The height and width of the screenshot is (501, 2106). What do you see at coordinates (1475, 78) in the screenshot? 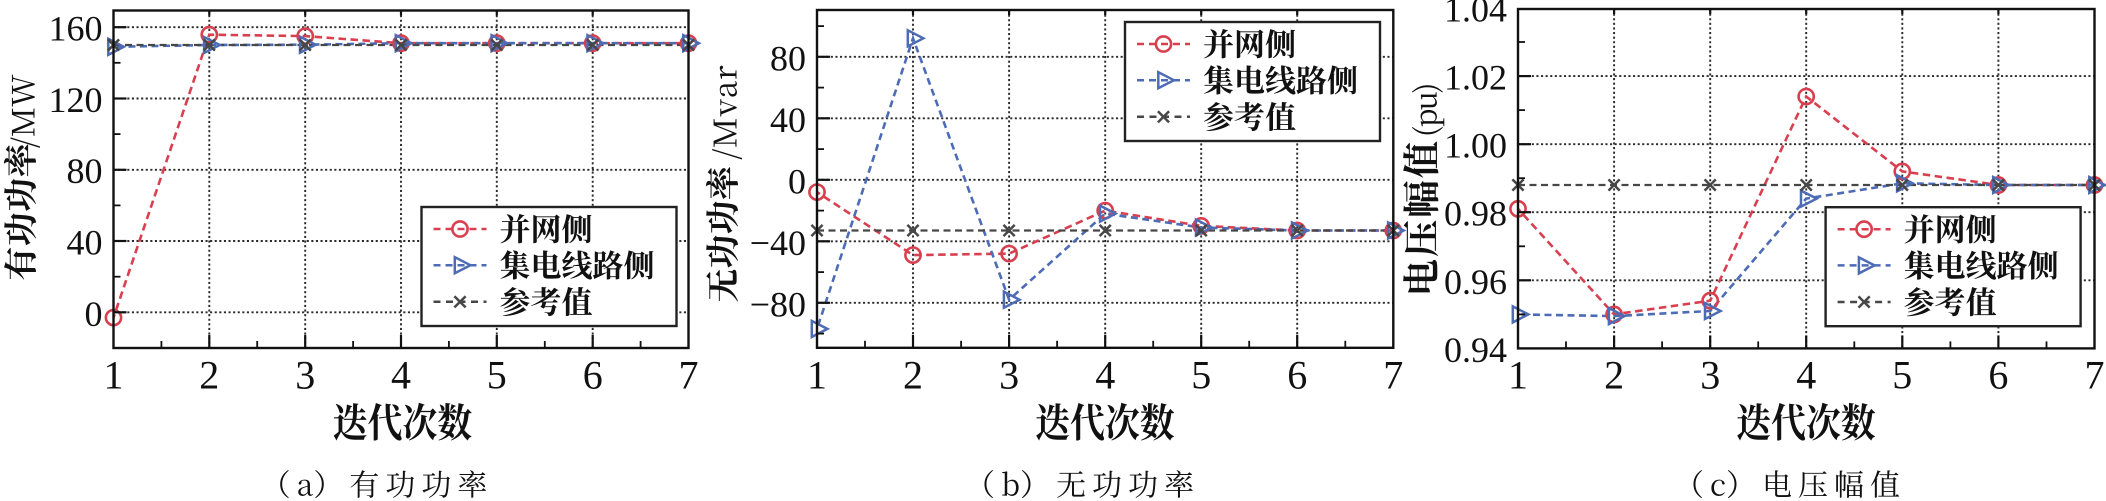
I see `svg-text: 1.02` at bounding box center [1475, 78].